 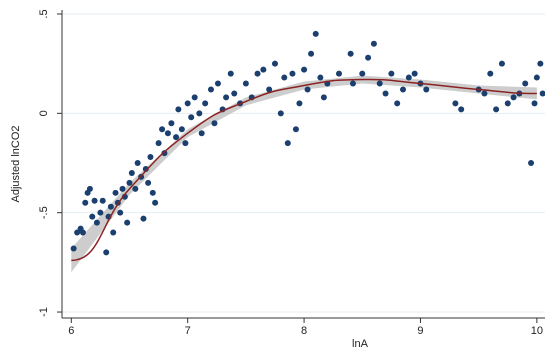 What do you see at coordinates (360, 344) in the screenshot?
I see `x-axis-label: lnA` at bounding box center [360, 344].